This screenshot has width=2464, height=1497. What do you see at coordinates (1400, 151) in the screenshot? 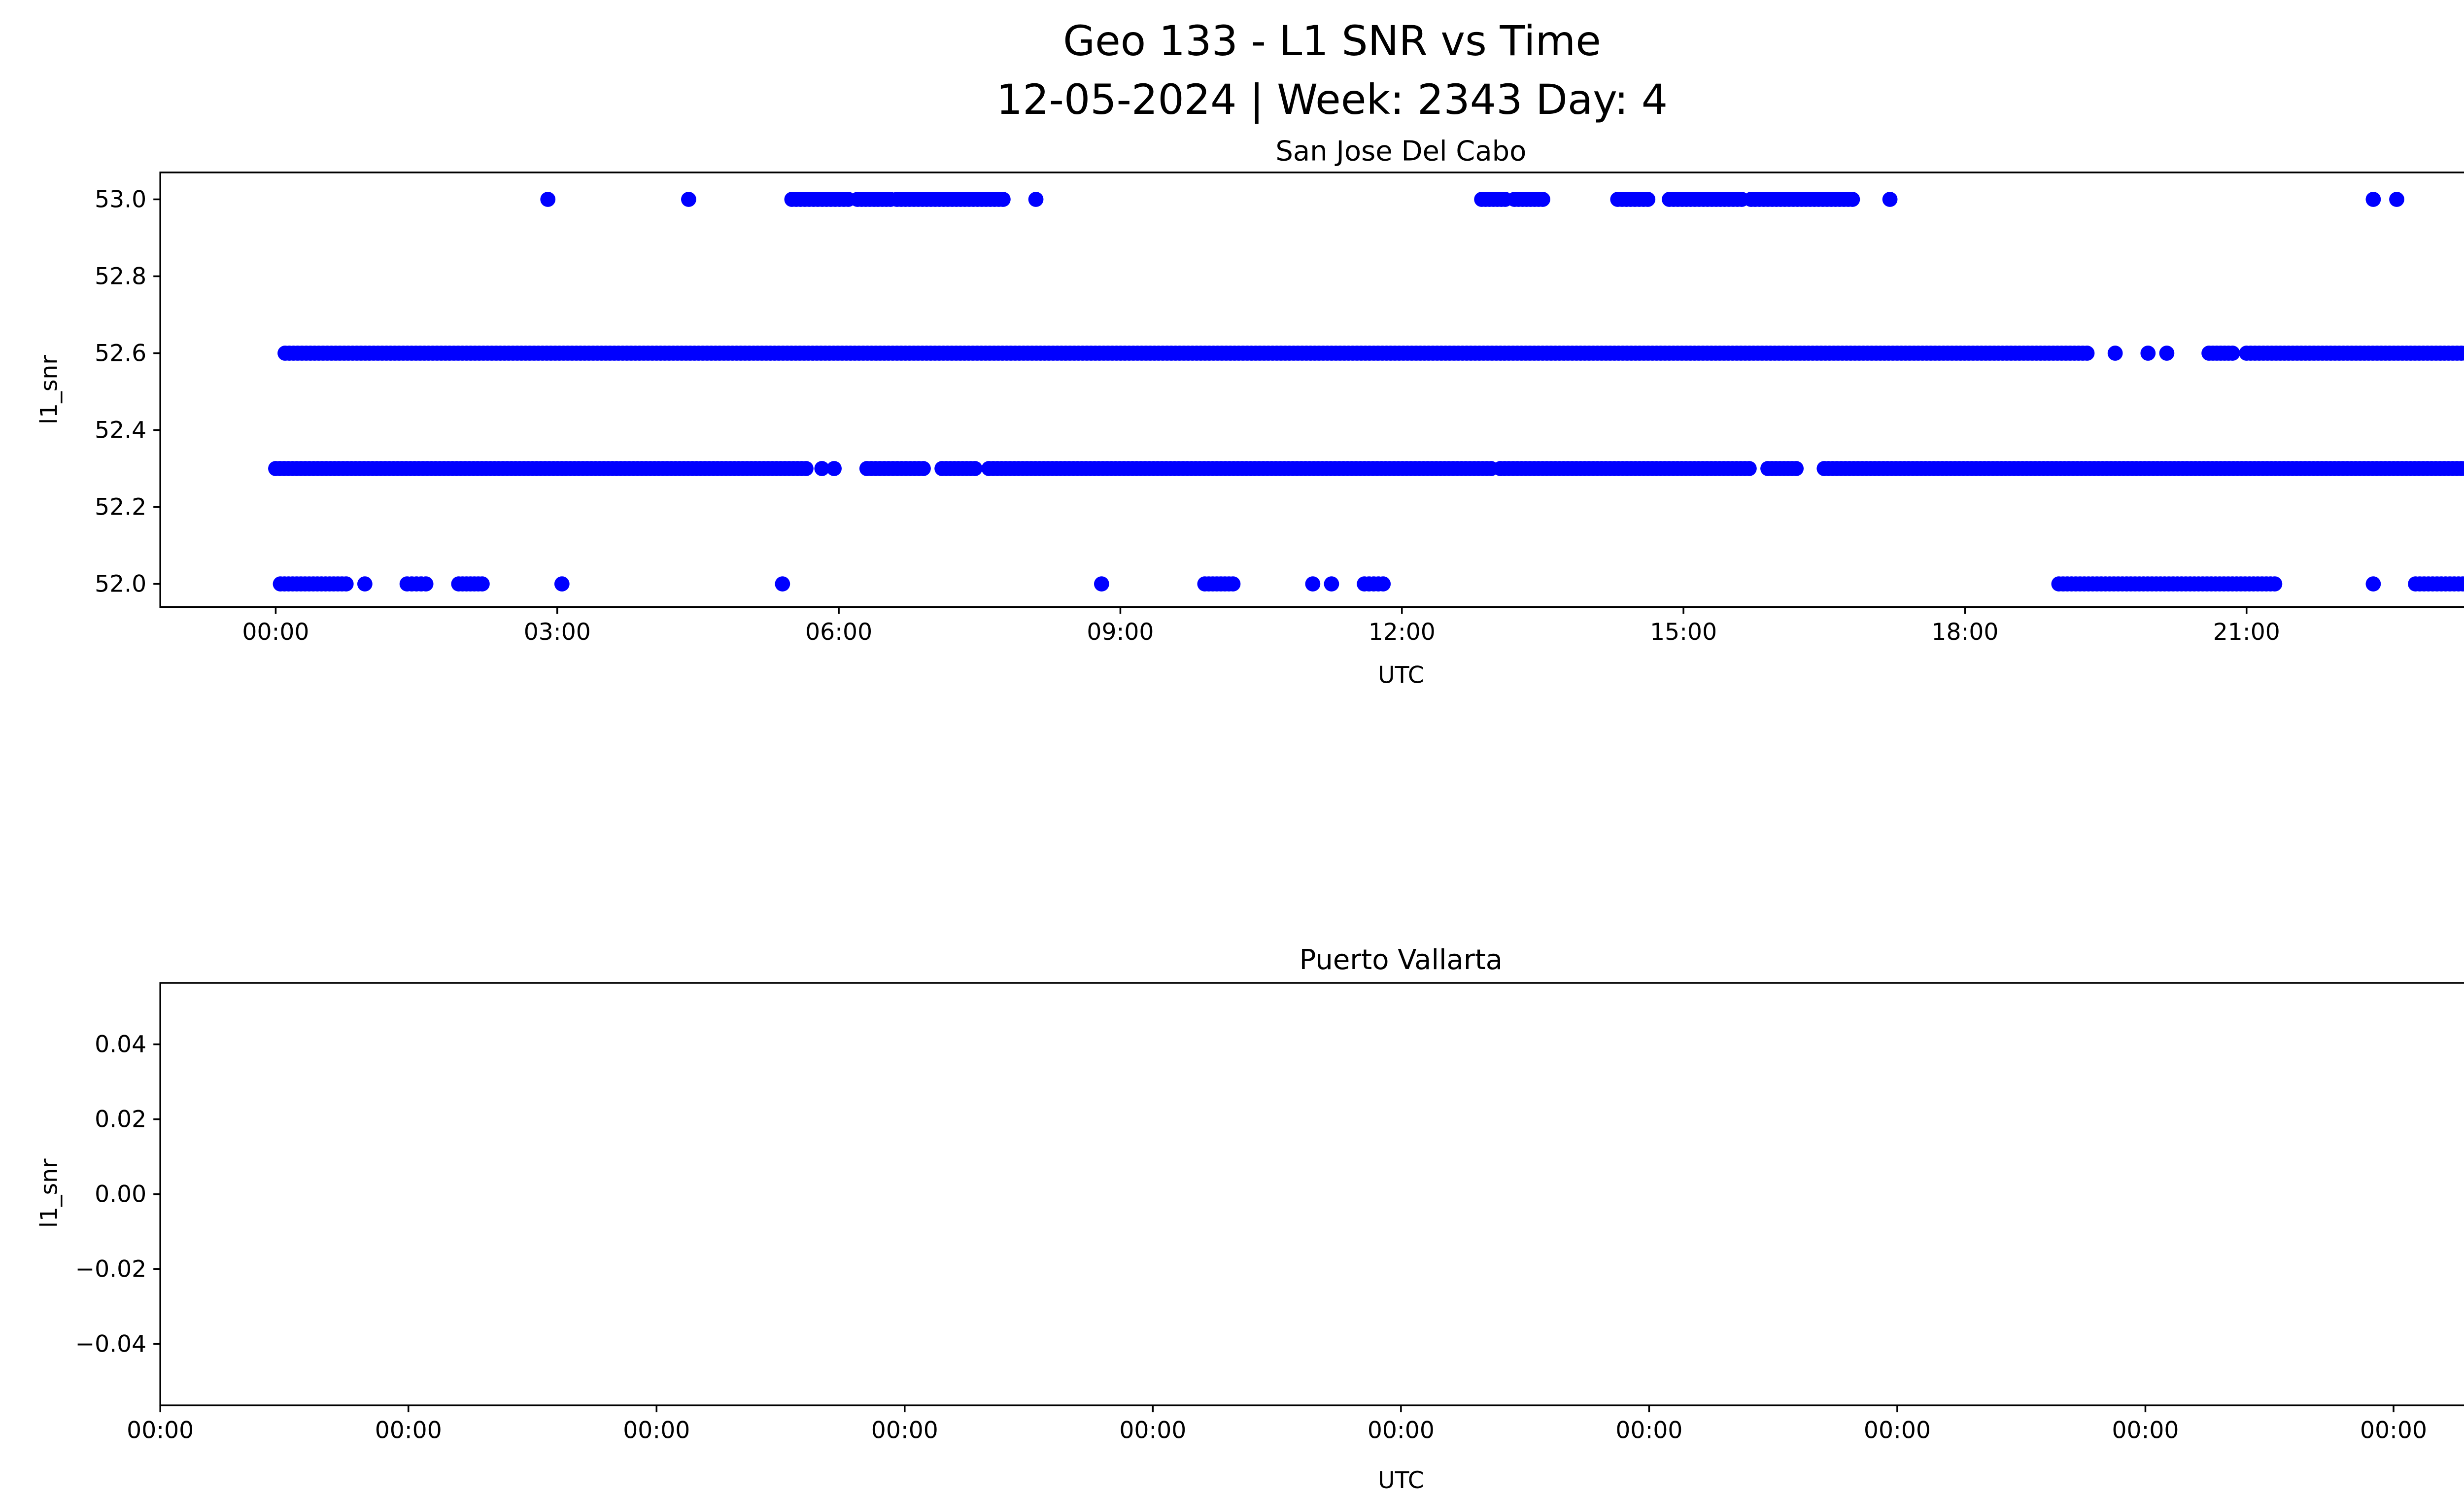
I see `subplot1-title: San Jose Del Cabo` at bounding box center [1400, 151].